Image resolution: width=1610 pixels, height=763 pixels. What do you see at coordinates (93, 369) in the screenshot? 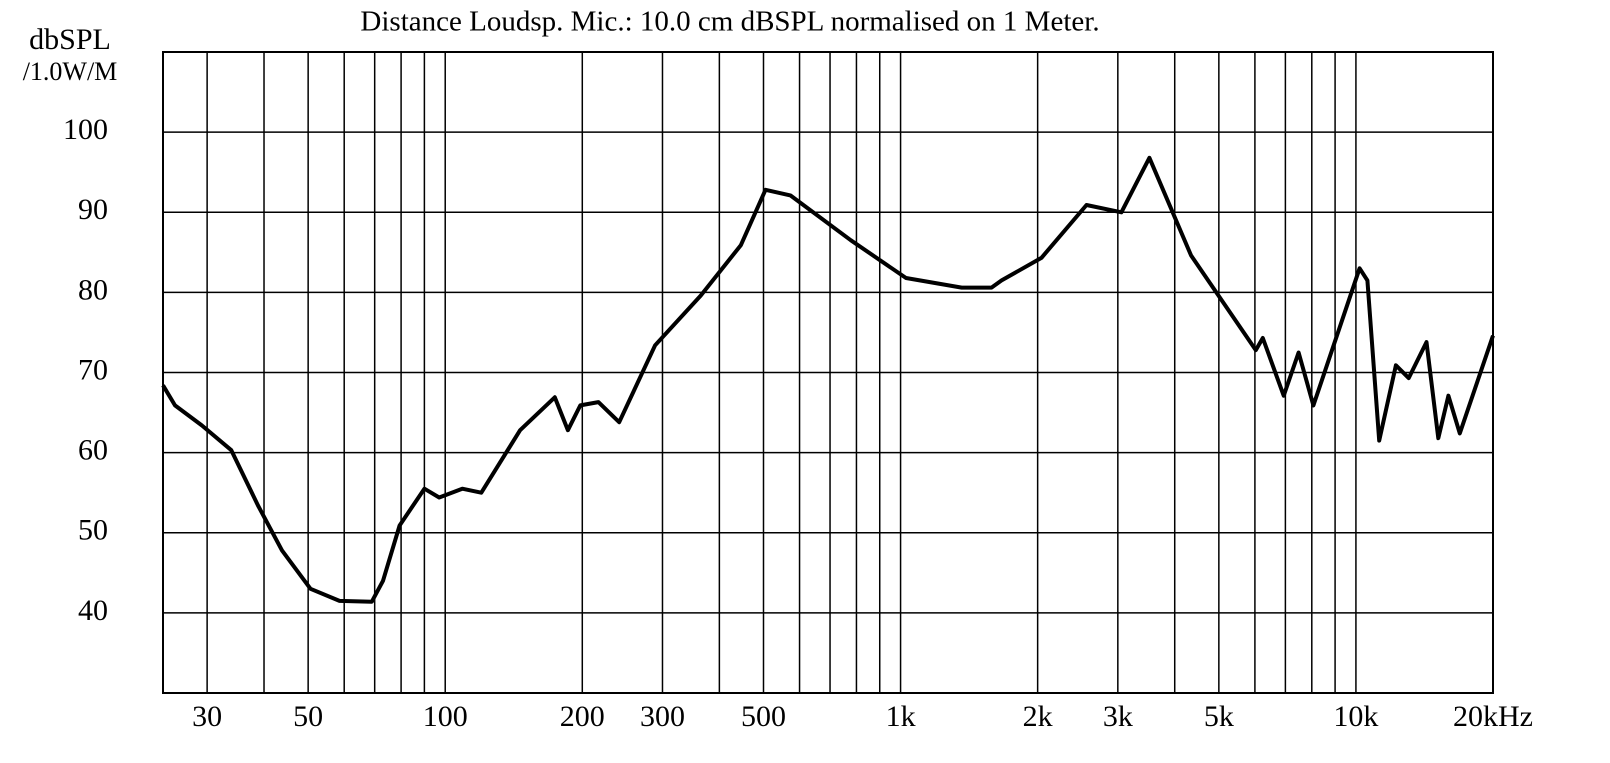
I see `y-tick-label: 70` at bounding box center [93, 369].